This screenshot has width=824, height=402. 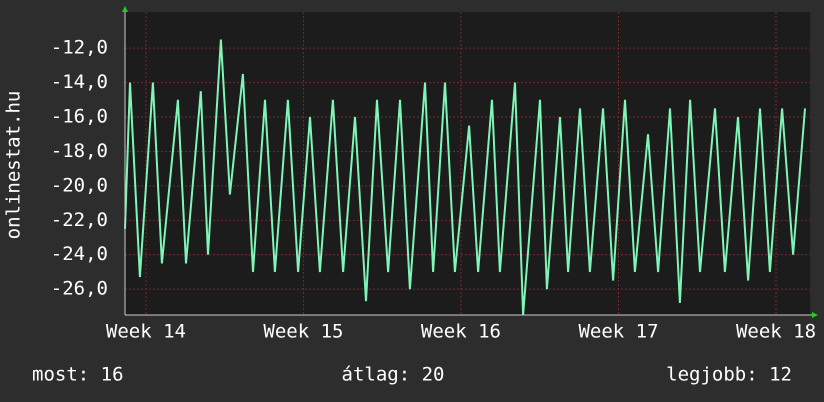 I want to click on y-tick-label: -16,0, so click(x=79, y=117).